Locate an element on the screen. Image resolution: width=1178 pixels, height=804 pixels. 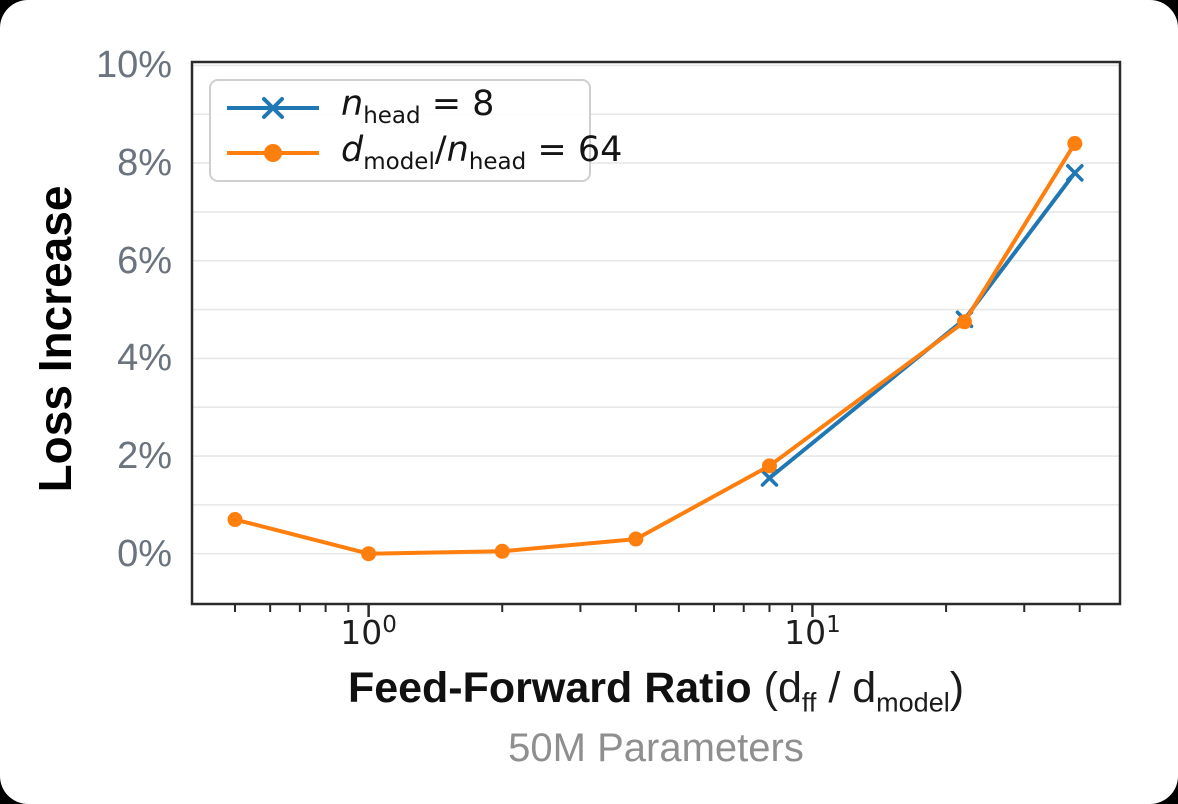
y-tick-labels: 0% 2% 4% 6% 8% 10% is located at coordinates (90, 320).